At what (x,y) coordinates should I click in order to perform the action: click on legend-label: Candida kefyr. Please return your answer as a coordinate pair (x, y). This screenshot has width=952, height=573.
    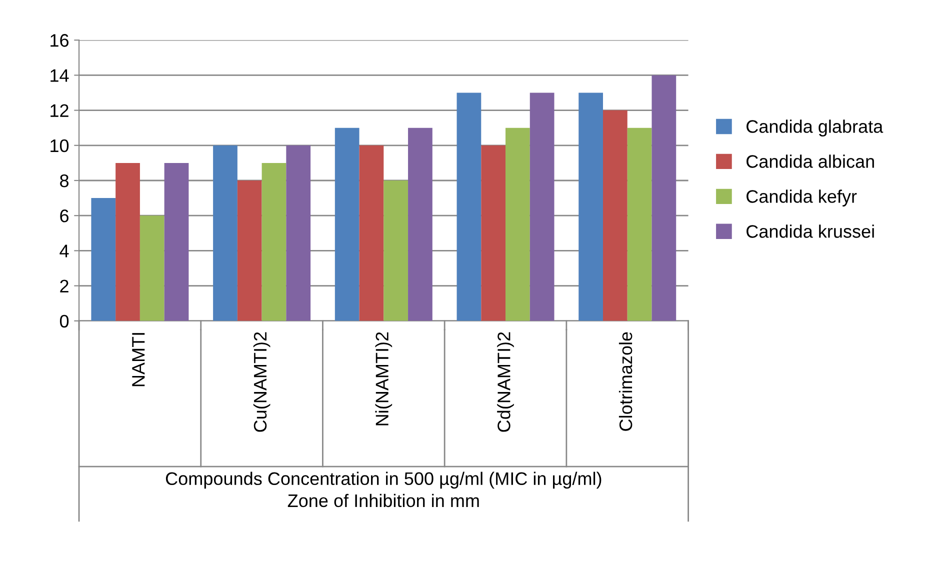
    Looking at the image, I should click on (801, 198).